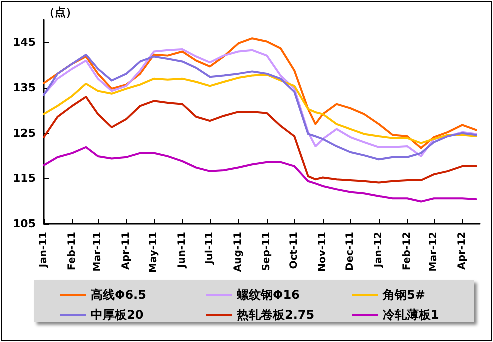 Image resolution: width=493 pixels, height=342 pixels. What do you see at coordinates (154, 252) in the screenshot?
I see `x-tick-label: May-11` at bounding box center [154, 252].